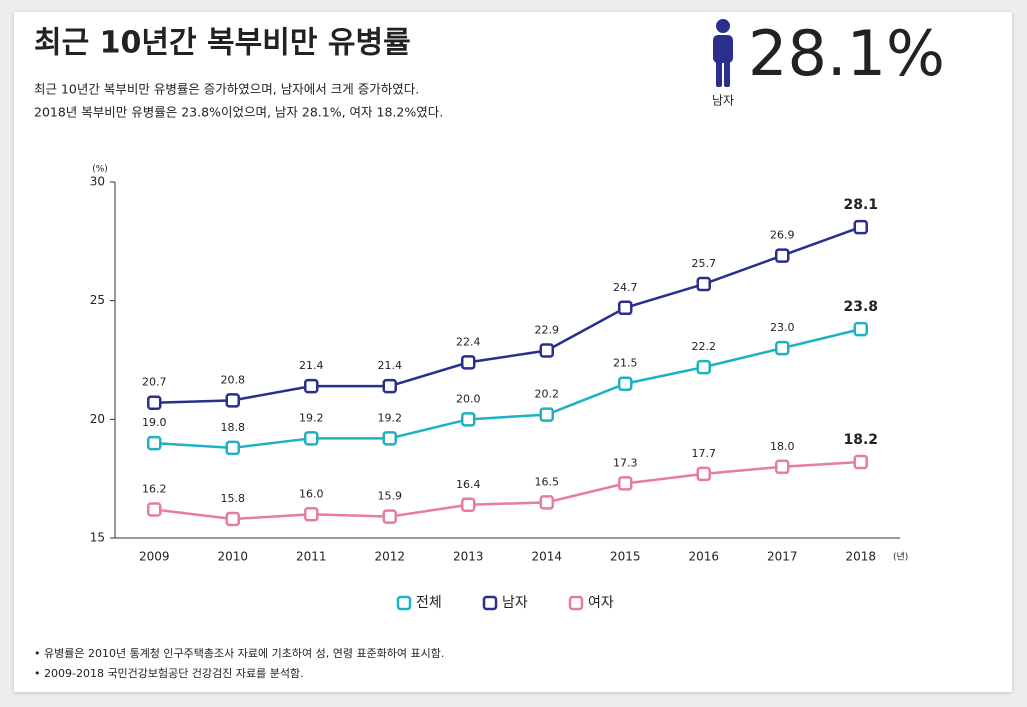 The width and height of the screenshot is (1027, 707). I want to click on data-label: 22.4, so click(468, 341).